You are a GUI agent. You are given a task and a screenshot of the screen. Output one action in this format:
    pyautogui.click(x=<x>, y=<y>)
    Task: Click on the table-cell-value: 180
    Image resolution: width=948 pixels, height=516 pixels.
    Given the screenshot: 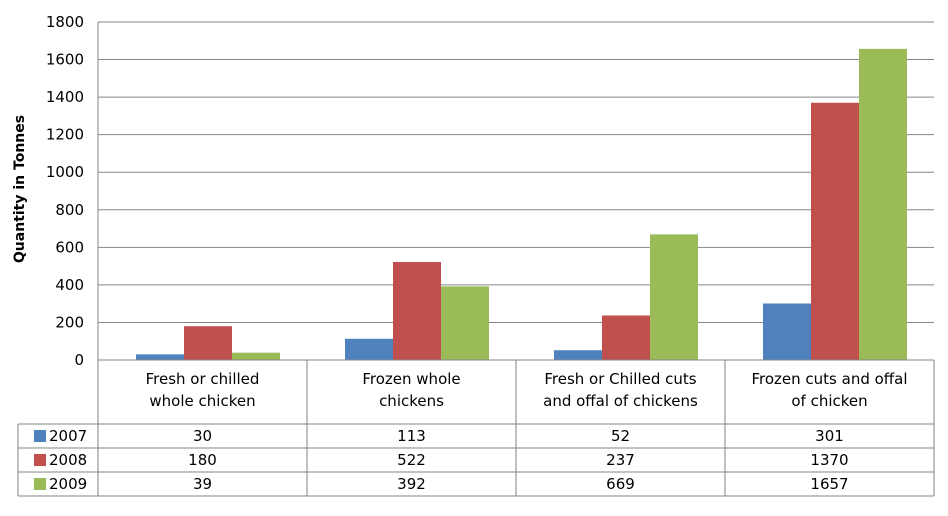 What is the action you would take?
    pyautogui.click(x=202, y=460)
    